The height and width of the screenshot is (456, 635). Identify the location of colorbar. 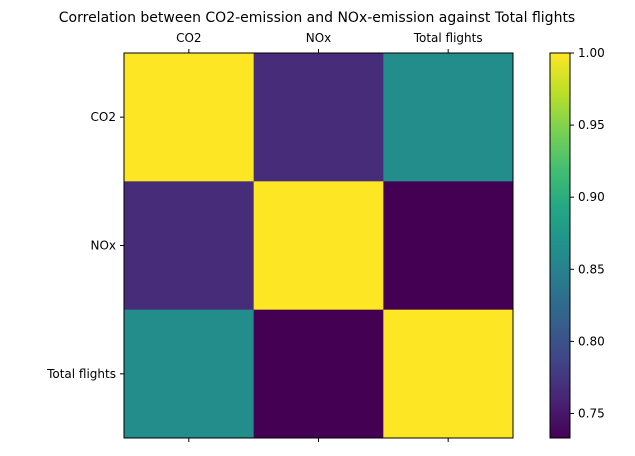
(560, 245).